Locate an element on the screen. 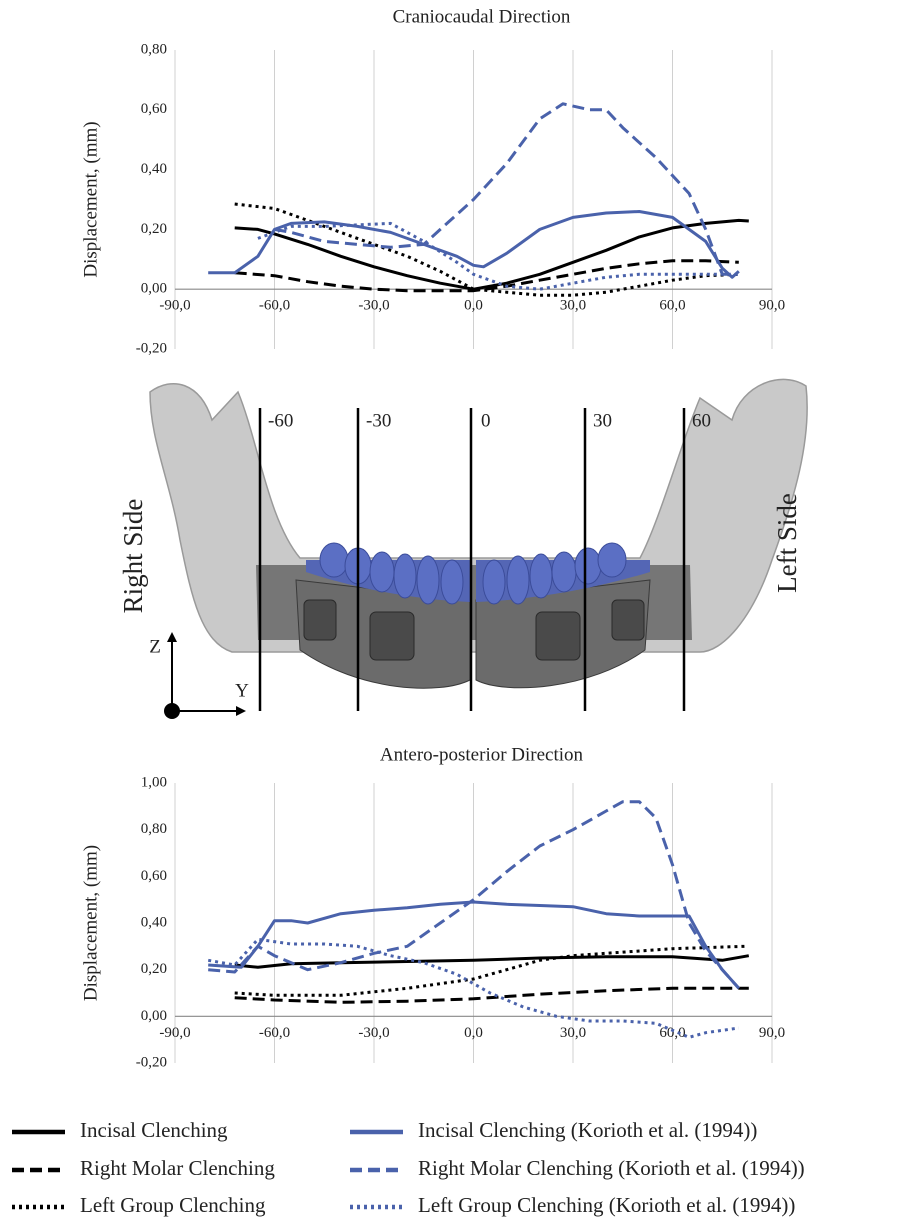 The image size is (920, 1226). legend-label: Incisal Clenching is located at coordinates (154, 1130).